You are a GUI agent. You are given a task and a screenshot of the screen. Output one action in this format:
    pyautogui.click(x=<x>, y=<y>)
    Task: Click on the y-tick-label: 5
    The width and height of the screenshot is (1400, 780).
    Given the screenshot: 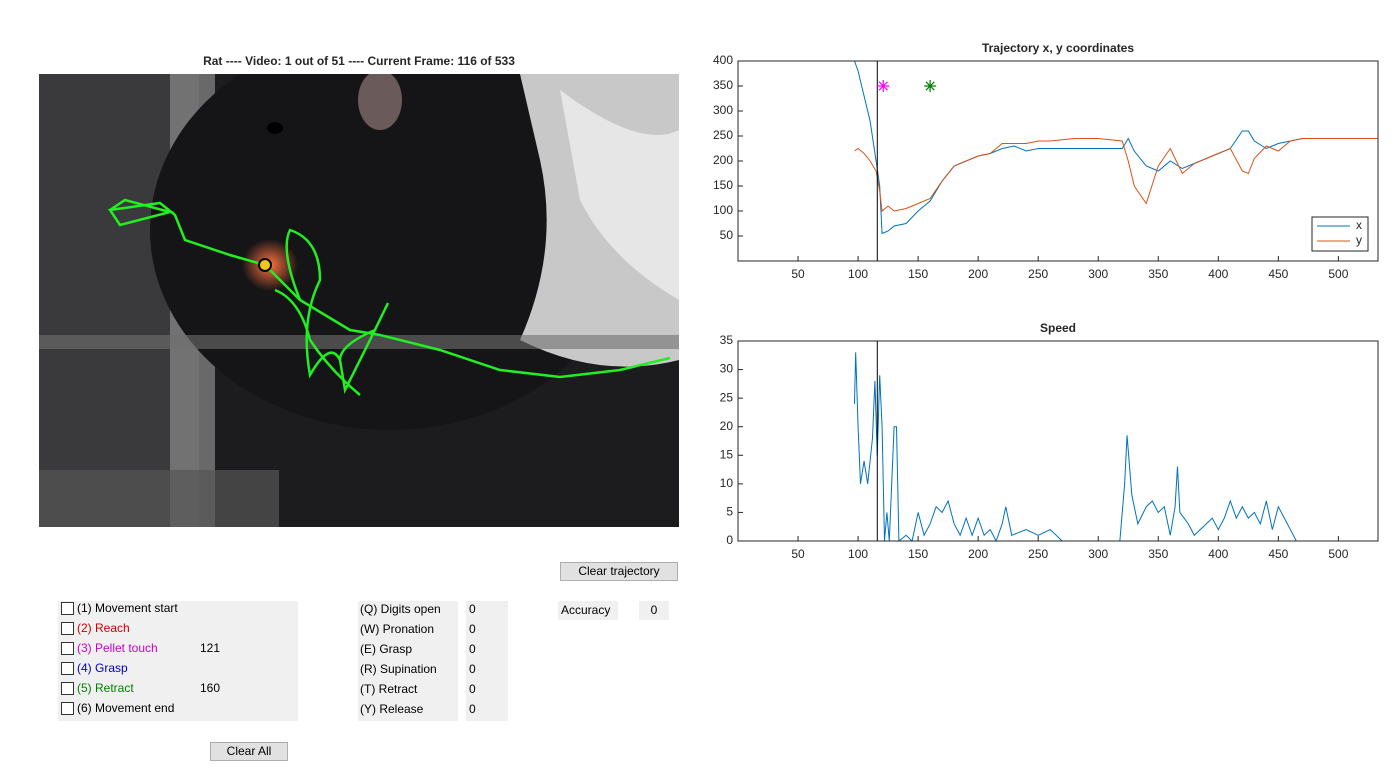 What is the action you would take?
    pyautogui.click(x=729, y=512)
    